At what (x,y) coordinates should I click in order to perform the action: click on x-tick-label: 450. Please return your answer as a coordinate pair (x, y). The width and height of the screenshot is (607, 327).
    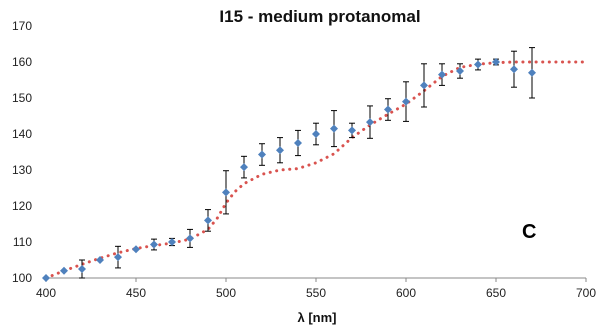
    Looking at the image, I should click on (136, 293).